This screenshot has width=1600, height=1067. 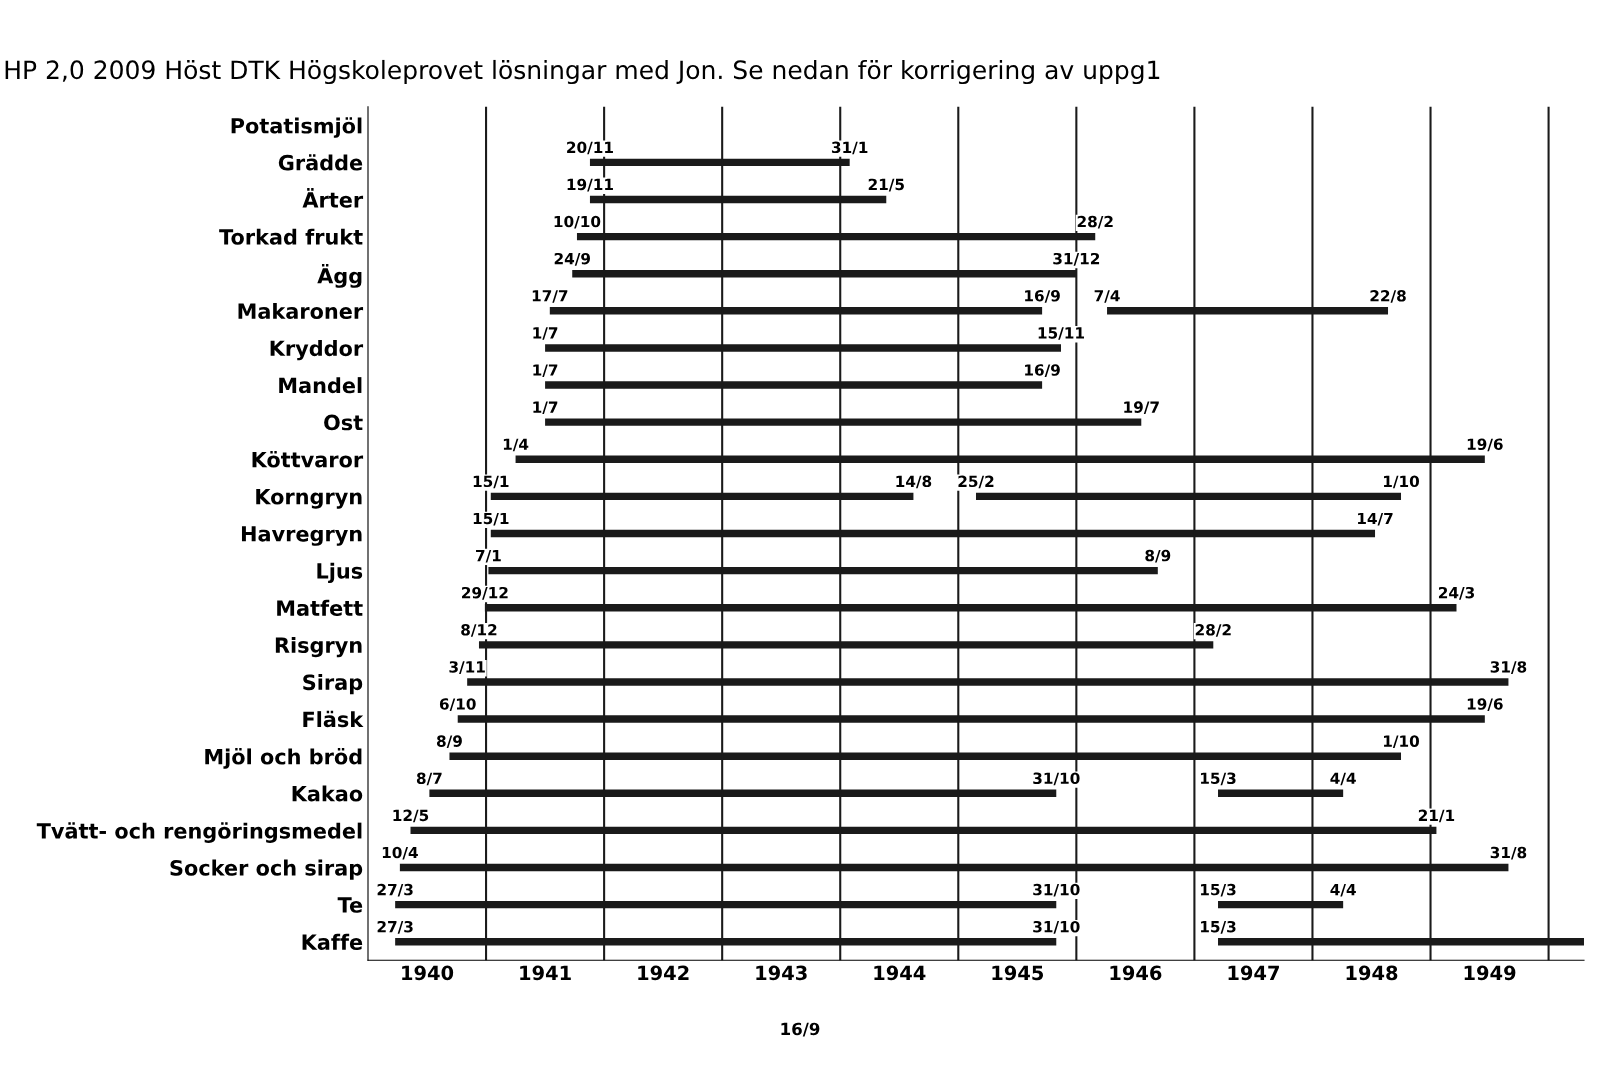 What do you see at coordinates (1253, 973) in the screenshot?
I see `x-tick-label: 1947` at bounding box center [1253, 973].